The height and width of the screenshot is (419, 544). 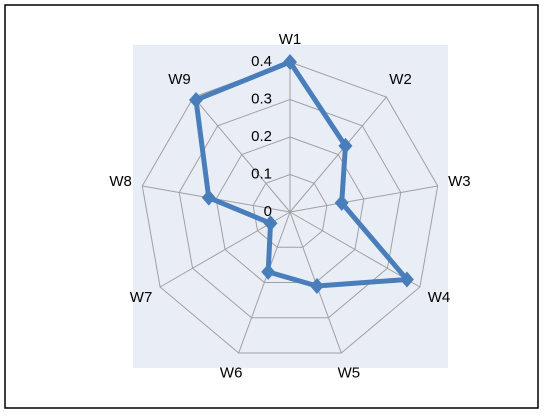 What do you see at coordinates (261, 136) in the screenshot?
I see `r-tick-label: 0.2` at bounding box center [261, 136].